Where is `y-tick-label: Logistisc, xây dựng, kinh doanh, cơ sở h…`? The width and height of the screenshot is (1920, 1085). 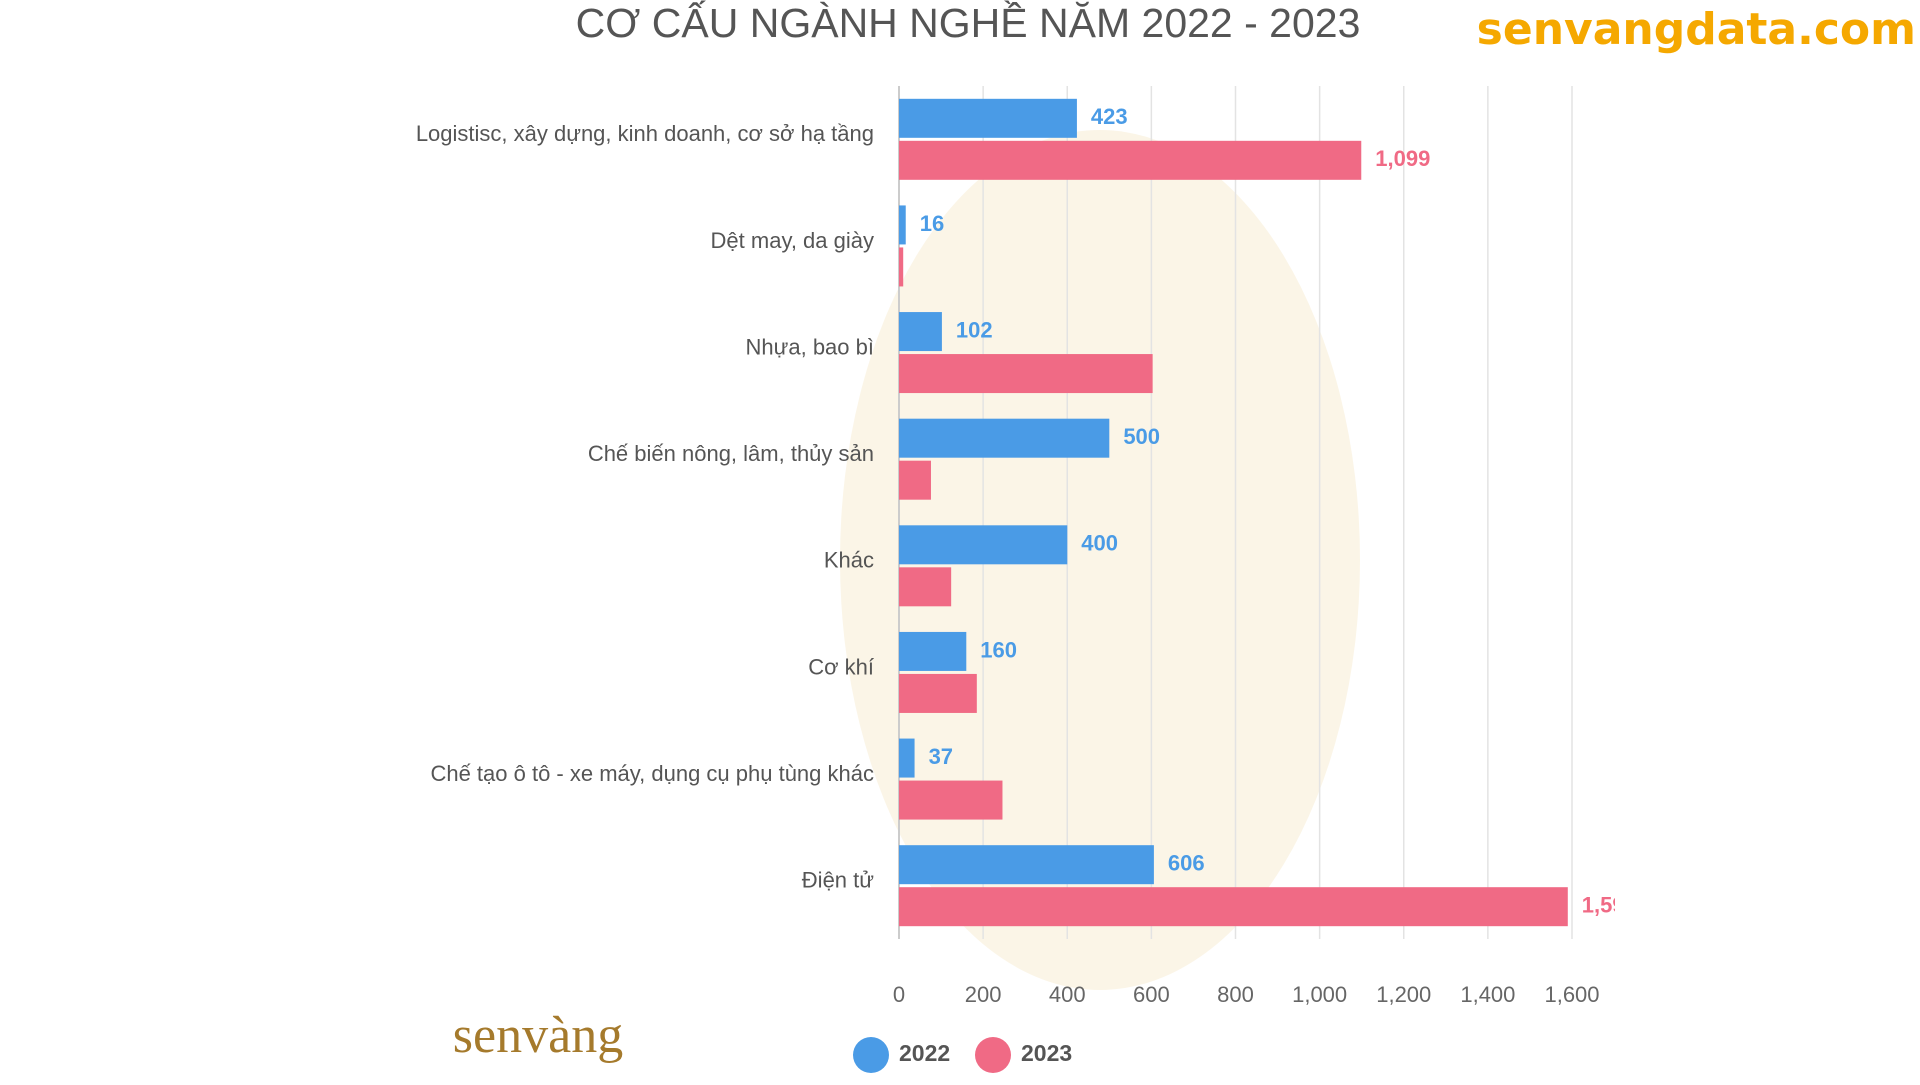 y-tick-label: Logistisc, xây dựng, kinh doanh, cơ sở h… is located at coordinates (645, 133).